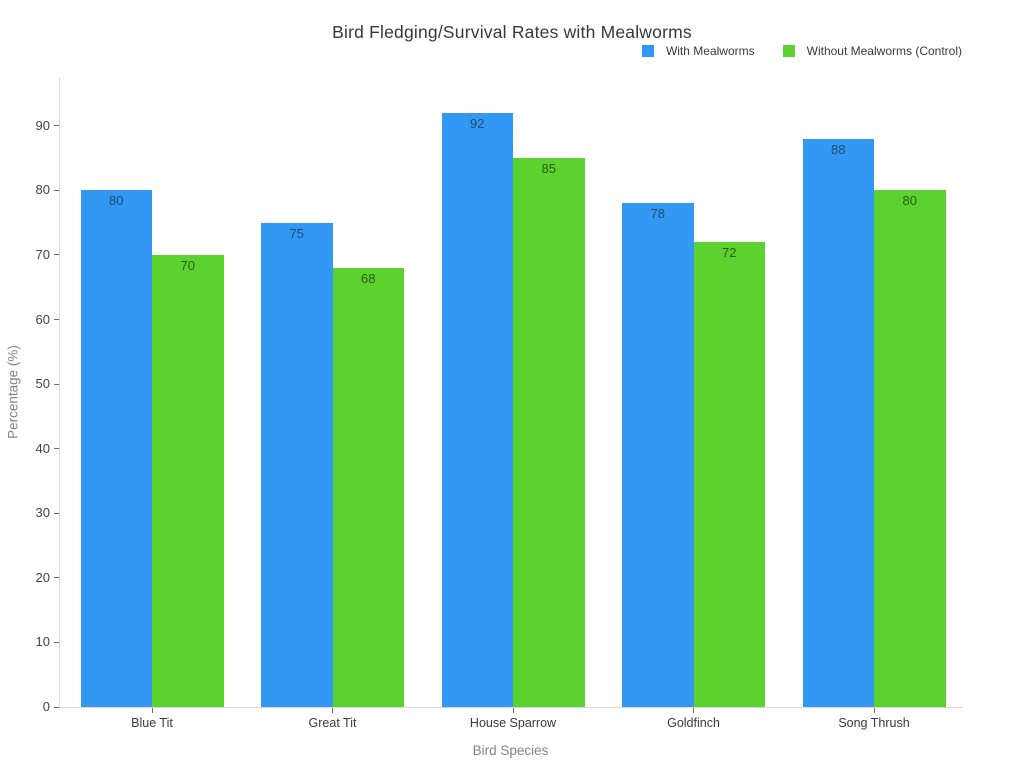 The height and width of the screenshot is (768, 1024). Describe the element at coordinates (42, 254) in the screenshot. I see `y-tick-label: 70` at that location.